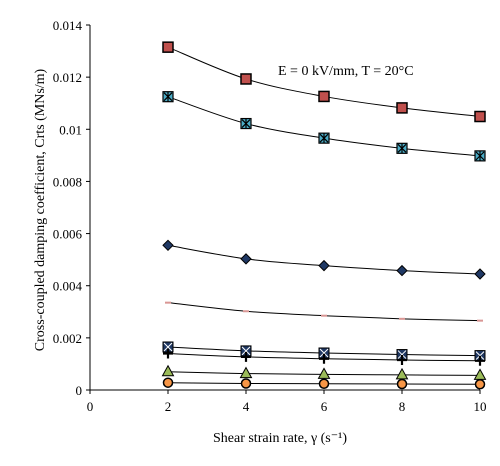 The image size is (500, 466). I want to click on x-tick-label: 4, so click(246, 406).